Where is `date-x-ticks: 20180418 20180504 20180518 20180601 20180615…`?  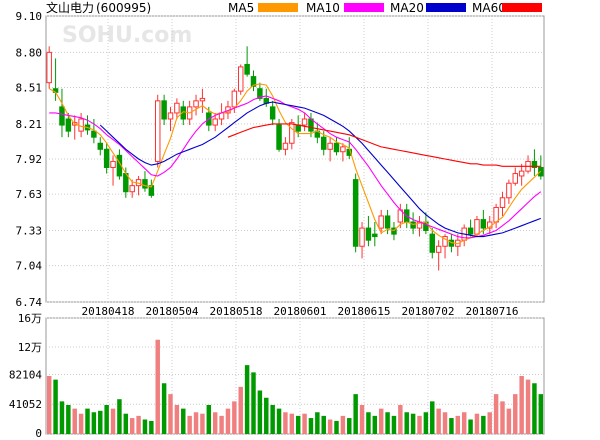 date-x-ticks: 20180418 20180504 20180518 20180601 20180615… is located at coordinates (300, 311).